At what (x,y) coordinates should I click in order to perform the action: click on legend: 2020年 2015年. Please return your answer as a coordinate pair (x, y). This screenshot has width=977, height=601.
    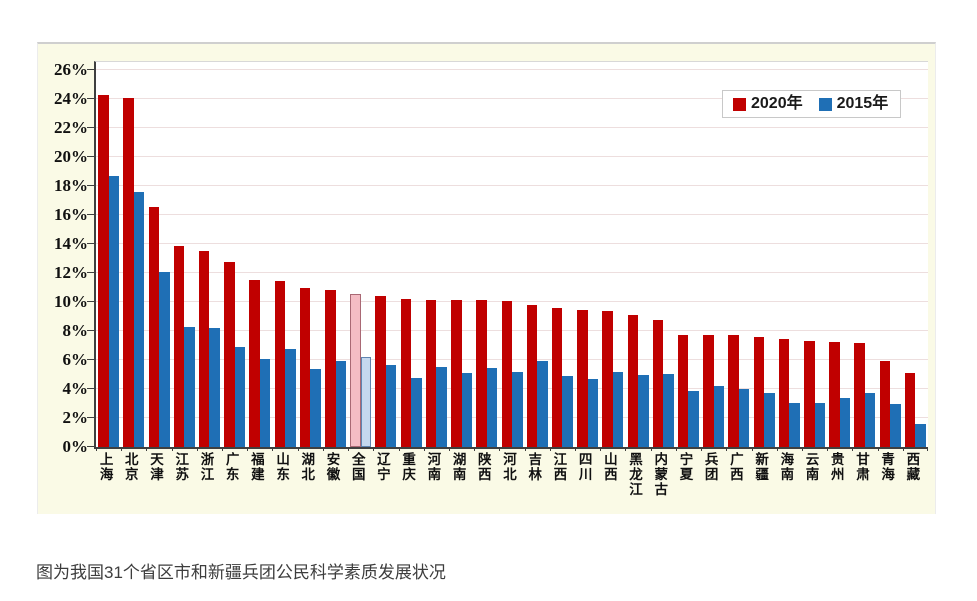
    Looking at the image, I should click on (812, 104).